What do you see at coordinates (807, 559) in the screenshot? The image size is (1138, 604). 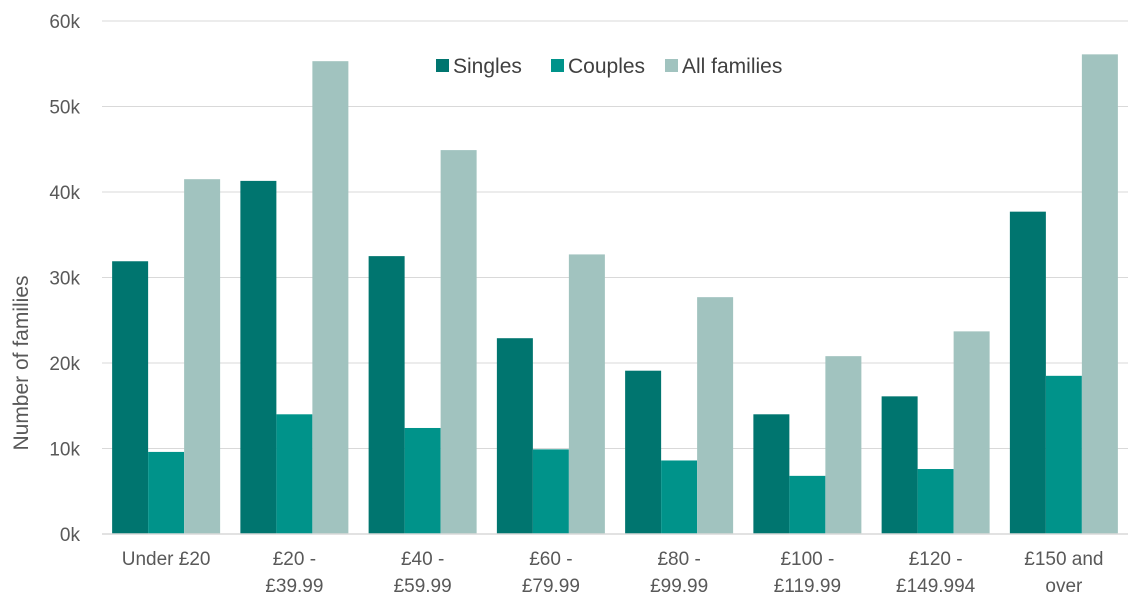 I see `x-tick-label-line: £100 -` at bounding box center [807, 559].